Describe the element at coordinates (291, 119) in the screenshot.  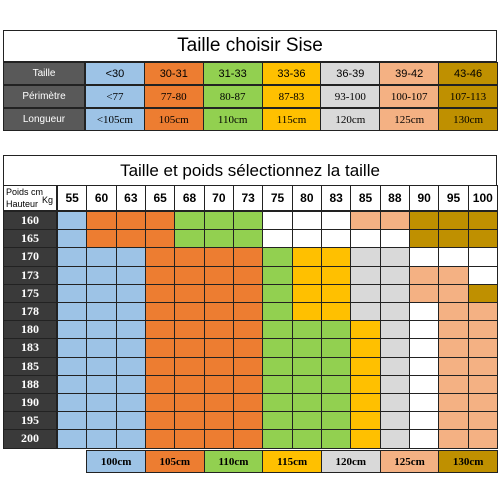
I see `size-cell: 115cm` at that location.